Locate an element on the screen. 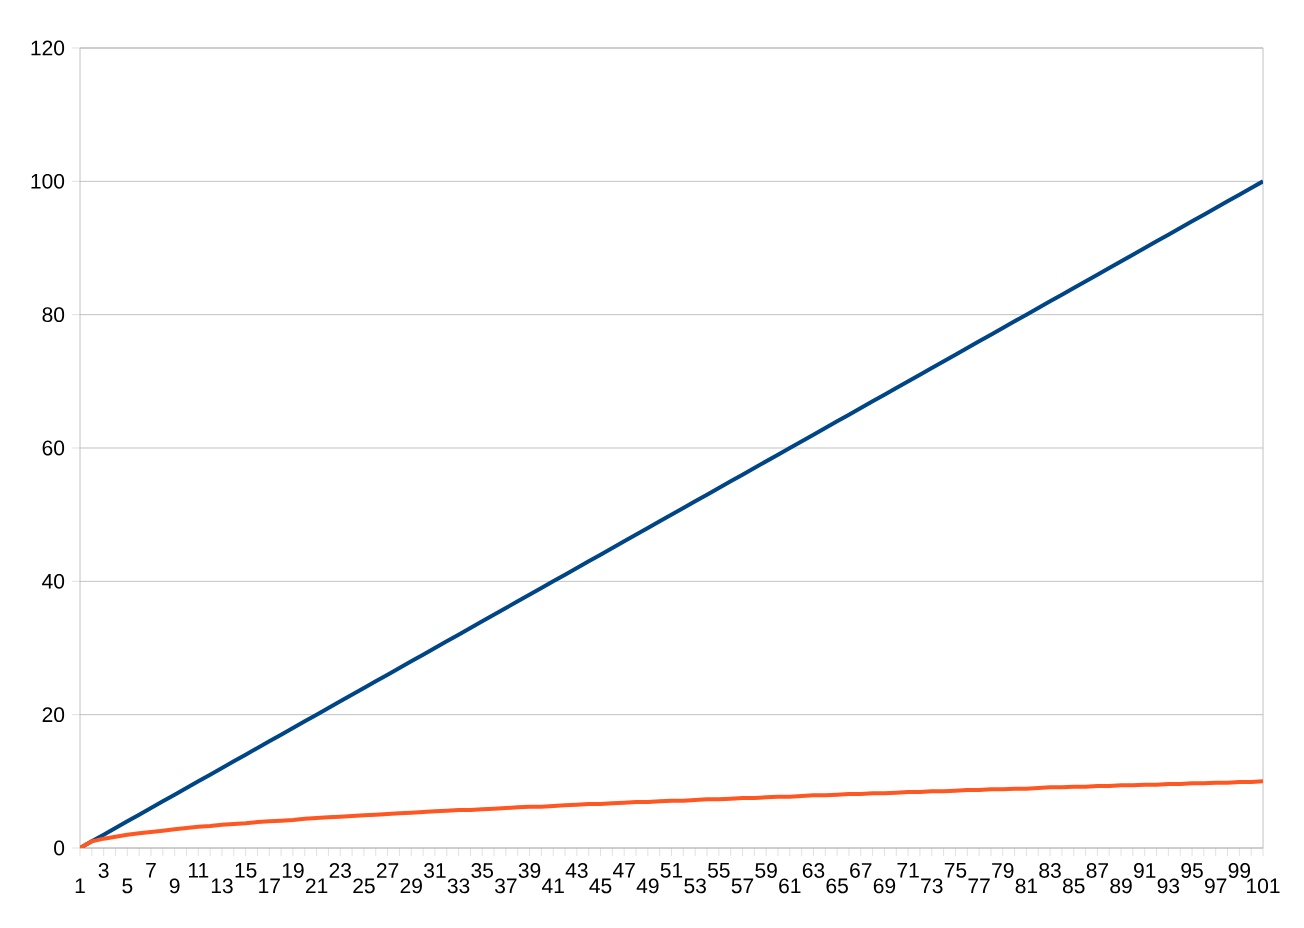 This screenshot has width=1304, height=928. x-tick-label: 59 is located at coordinates (766, 870).